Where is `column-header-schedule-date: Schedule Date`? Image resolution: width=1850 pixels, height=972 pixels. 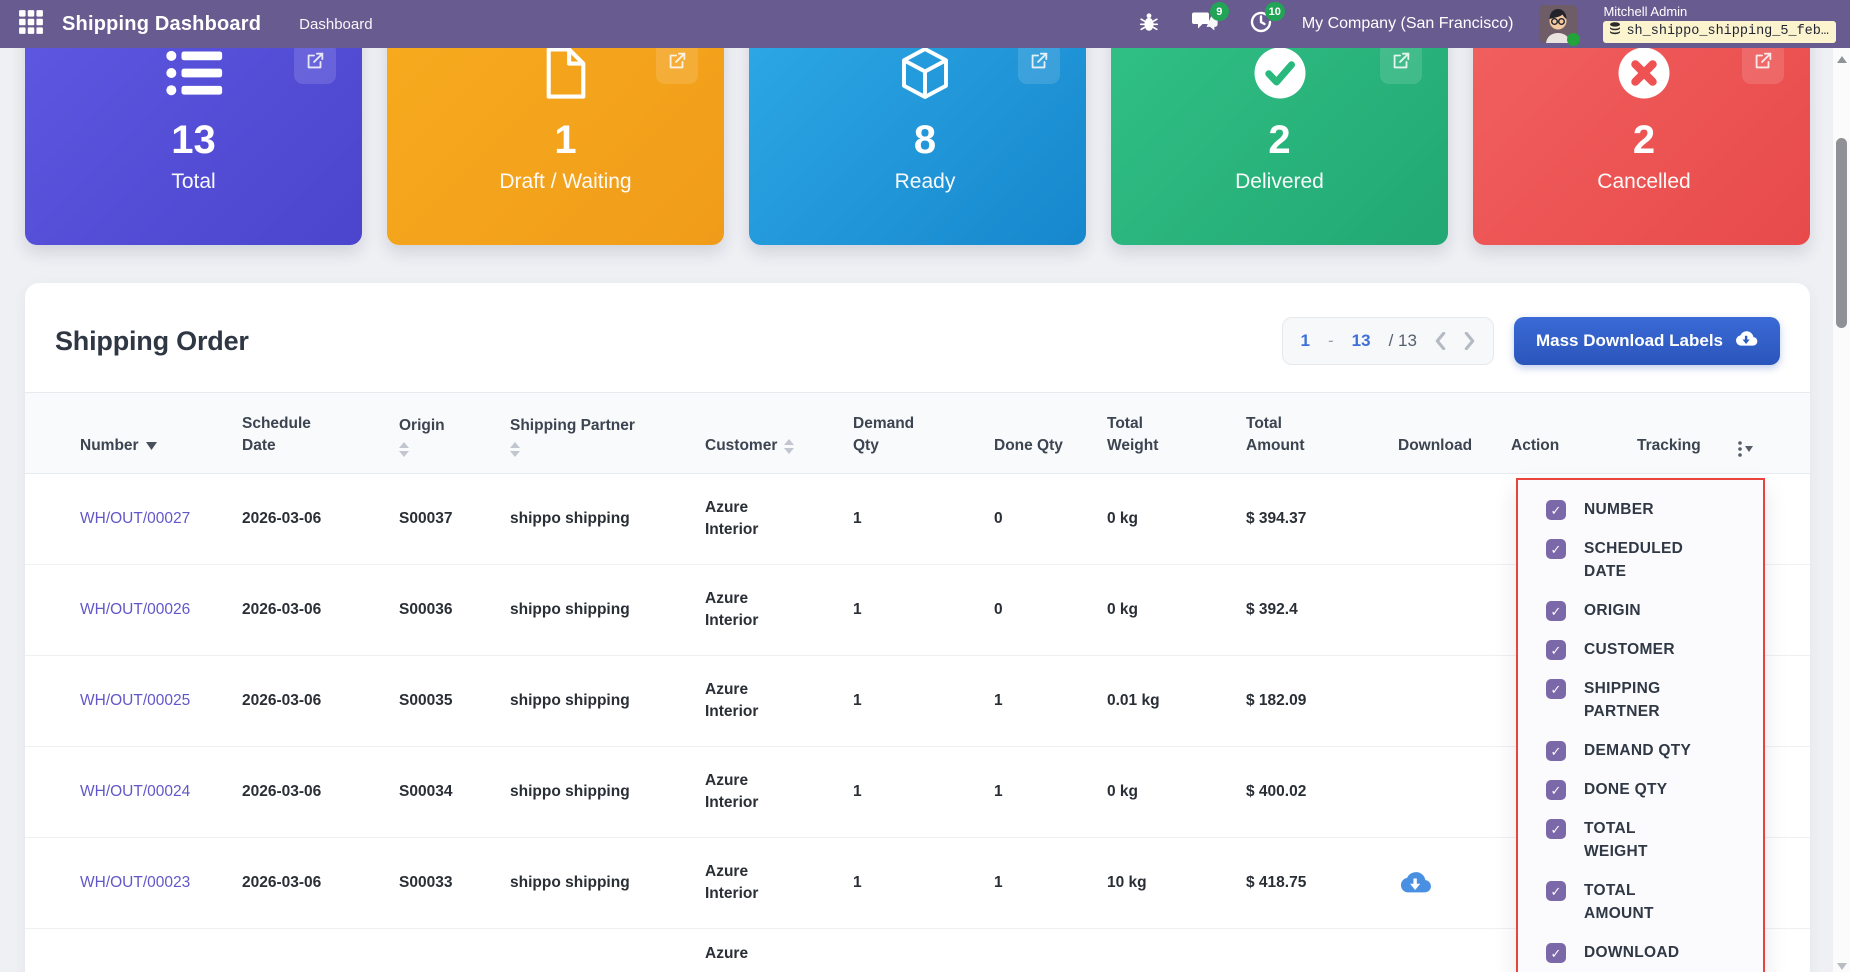 column-header-schedule-date: Schedule Date is located at coordinates (276, 434).